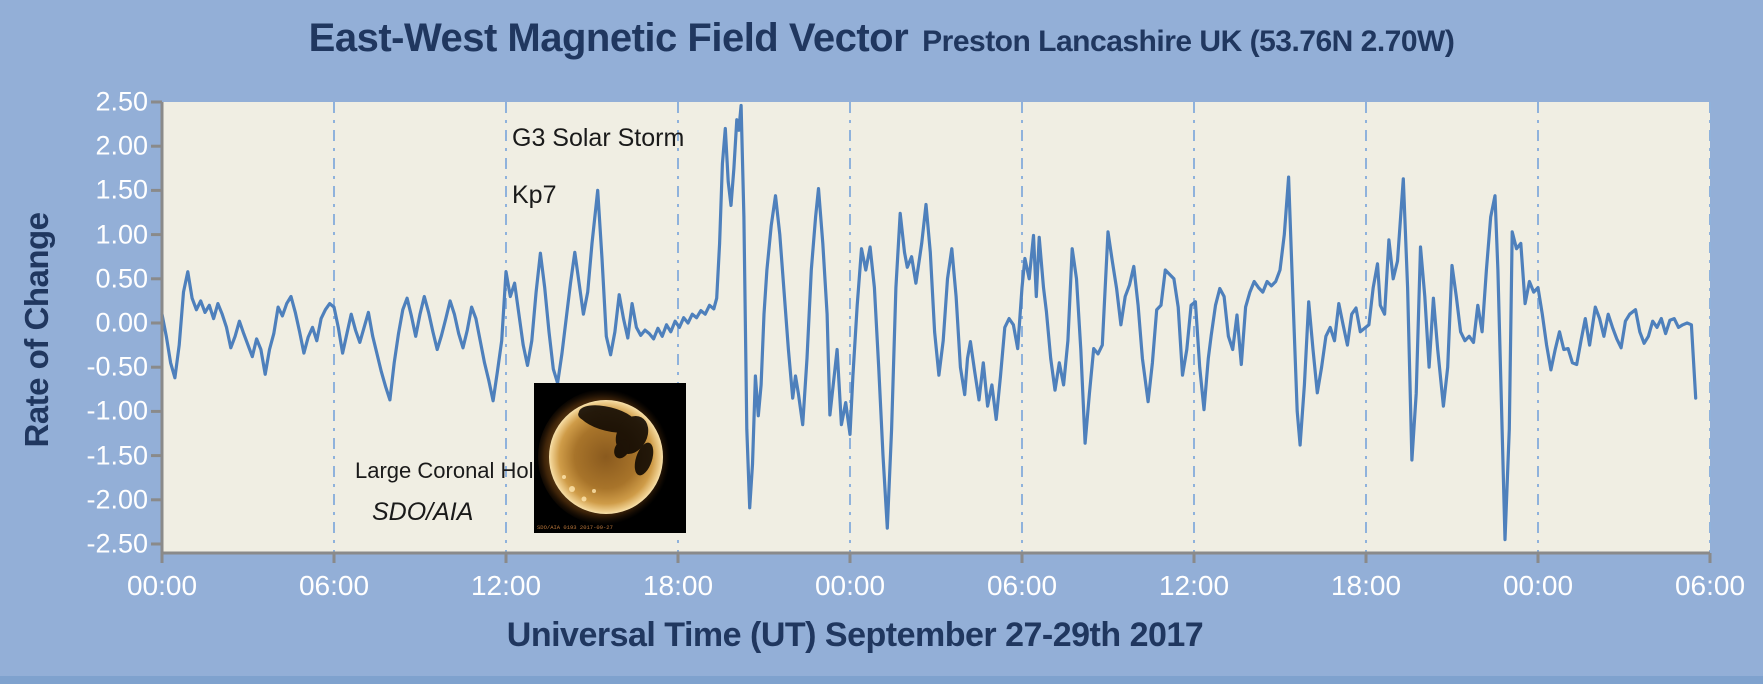 This screenshot has height=684, width=1763. Describe the element at coordinates (117, 543) in the screenshot. I see `y-tick-label: -2.50` at that location.